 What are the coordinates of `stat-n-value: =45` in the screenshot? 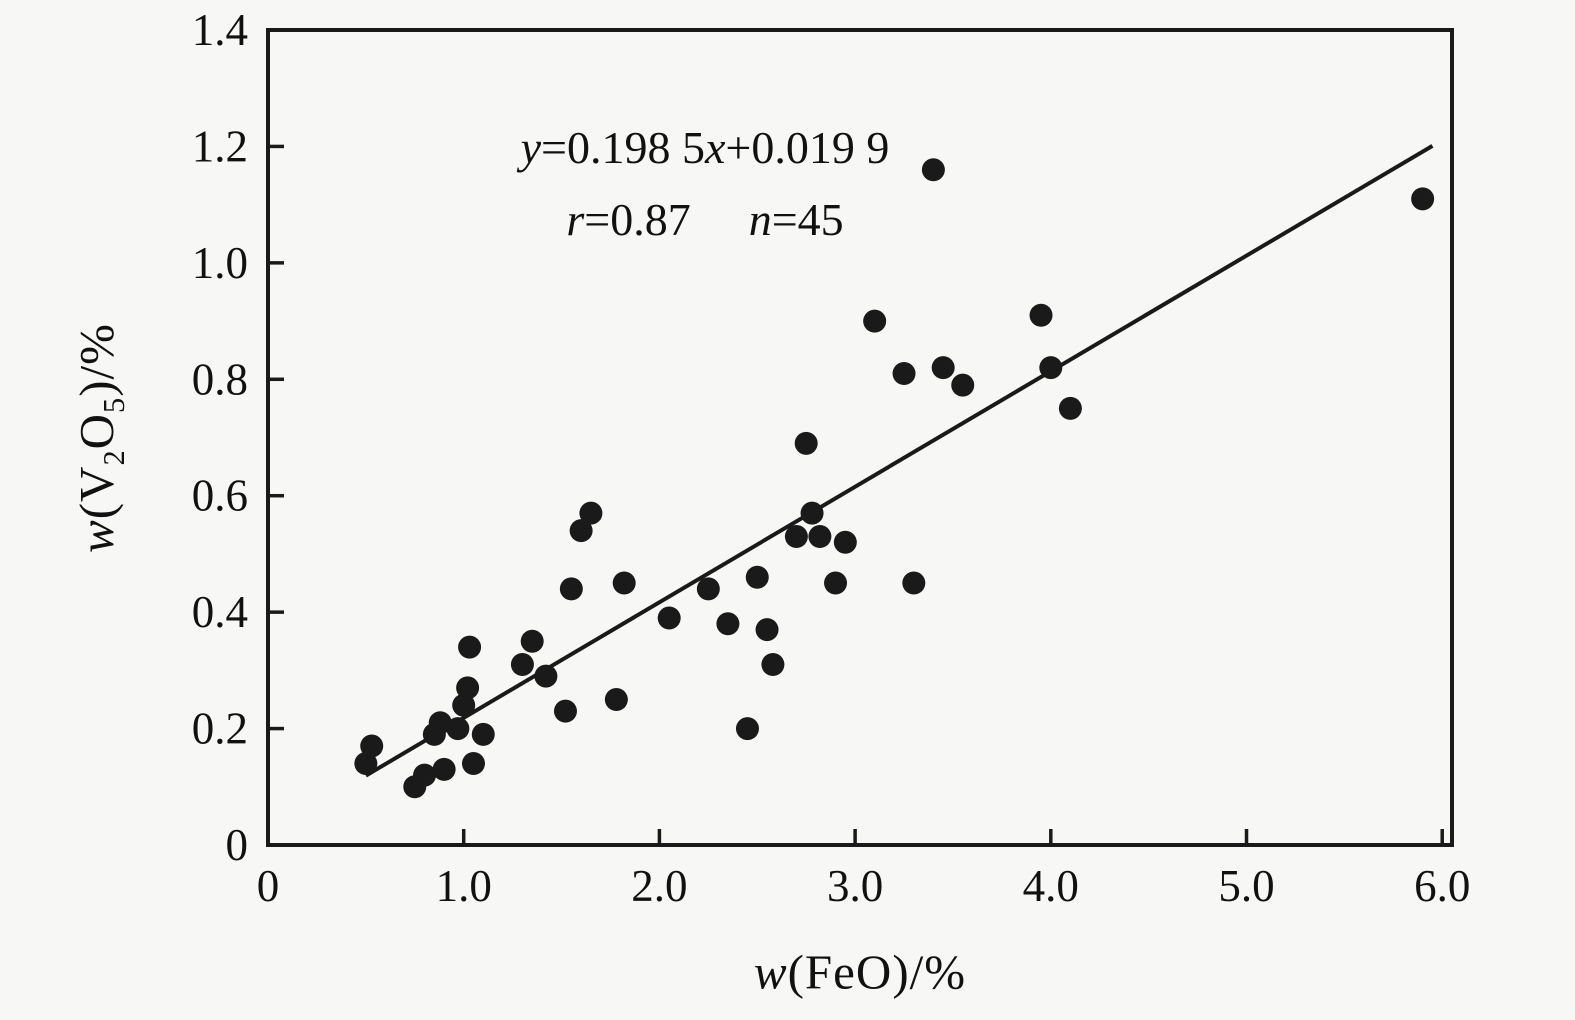 It's located at (807, 219).